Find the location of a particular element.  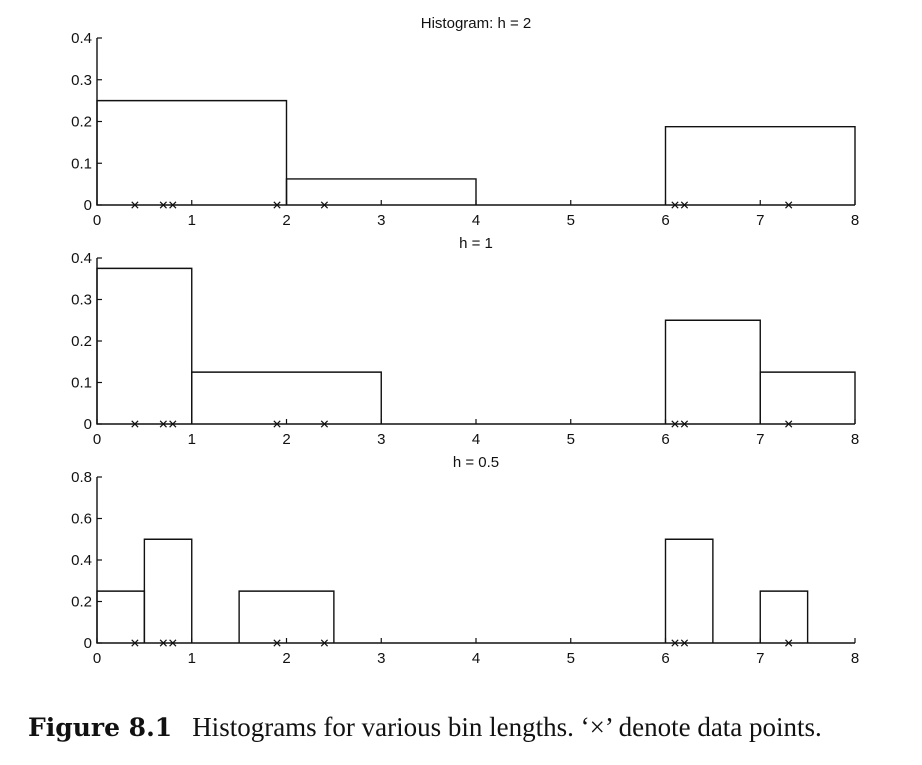

panel-title: h = 1 is located at coordinates (476, 243).